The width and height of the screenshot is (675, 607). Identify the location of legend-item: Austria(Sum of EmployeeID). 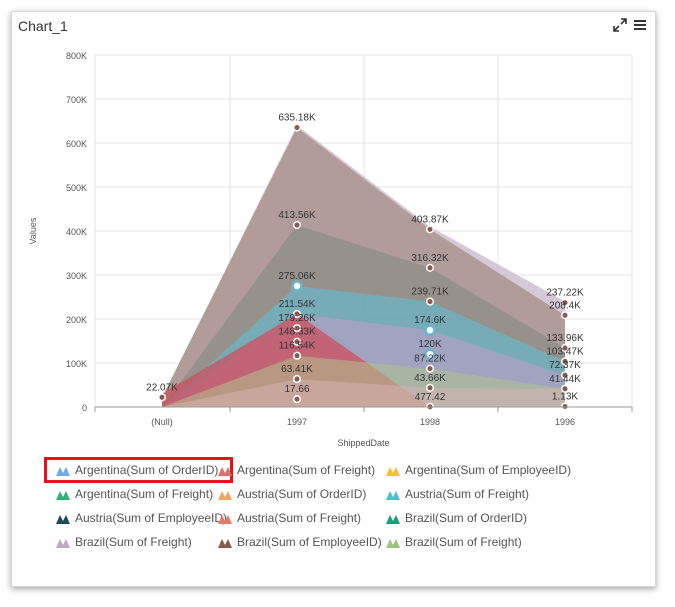
(141, 518).